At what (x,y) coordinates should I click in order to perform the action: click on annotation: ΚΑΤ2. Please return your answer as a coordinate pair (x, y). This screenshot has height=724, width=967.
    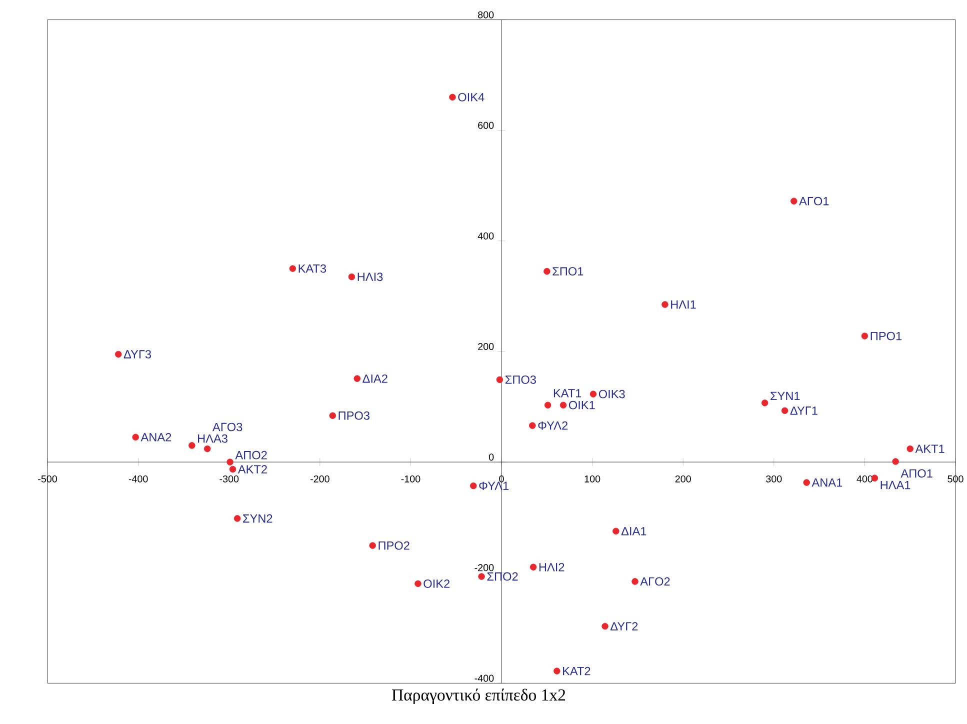
    Looking at the image, I should click on (576, 671).